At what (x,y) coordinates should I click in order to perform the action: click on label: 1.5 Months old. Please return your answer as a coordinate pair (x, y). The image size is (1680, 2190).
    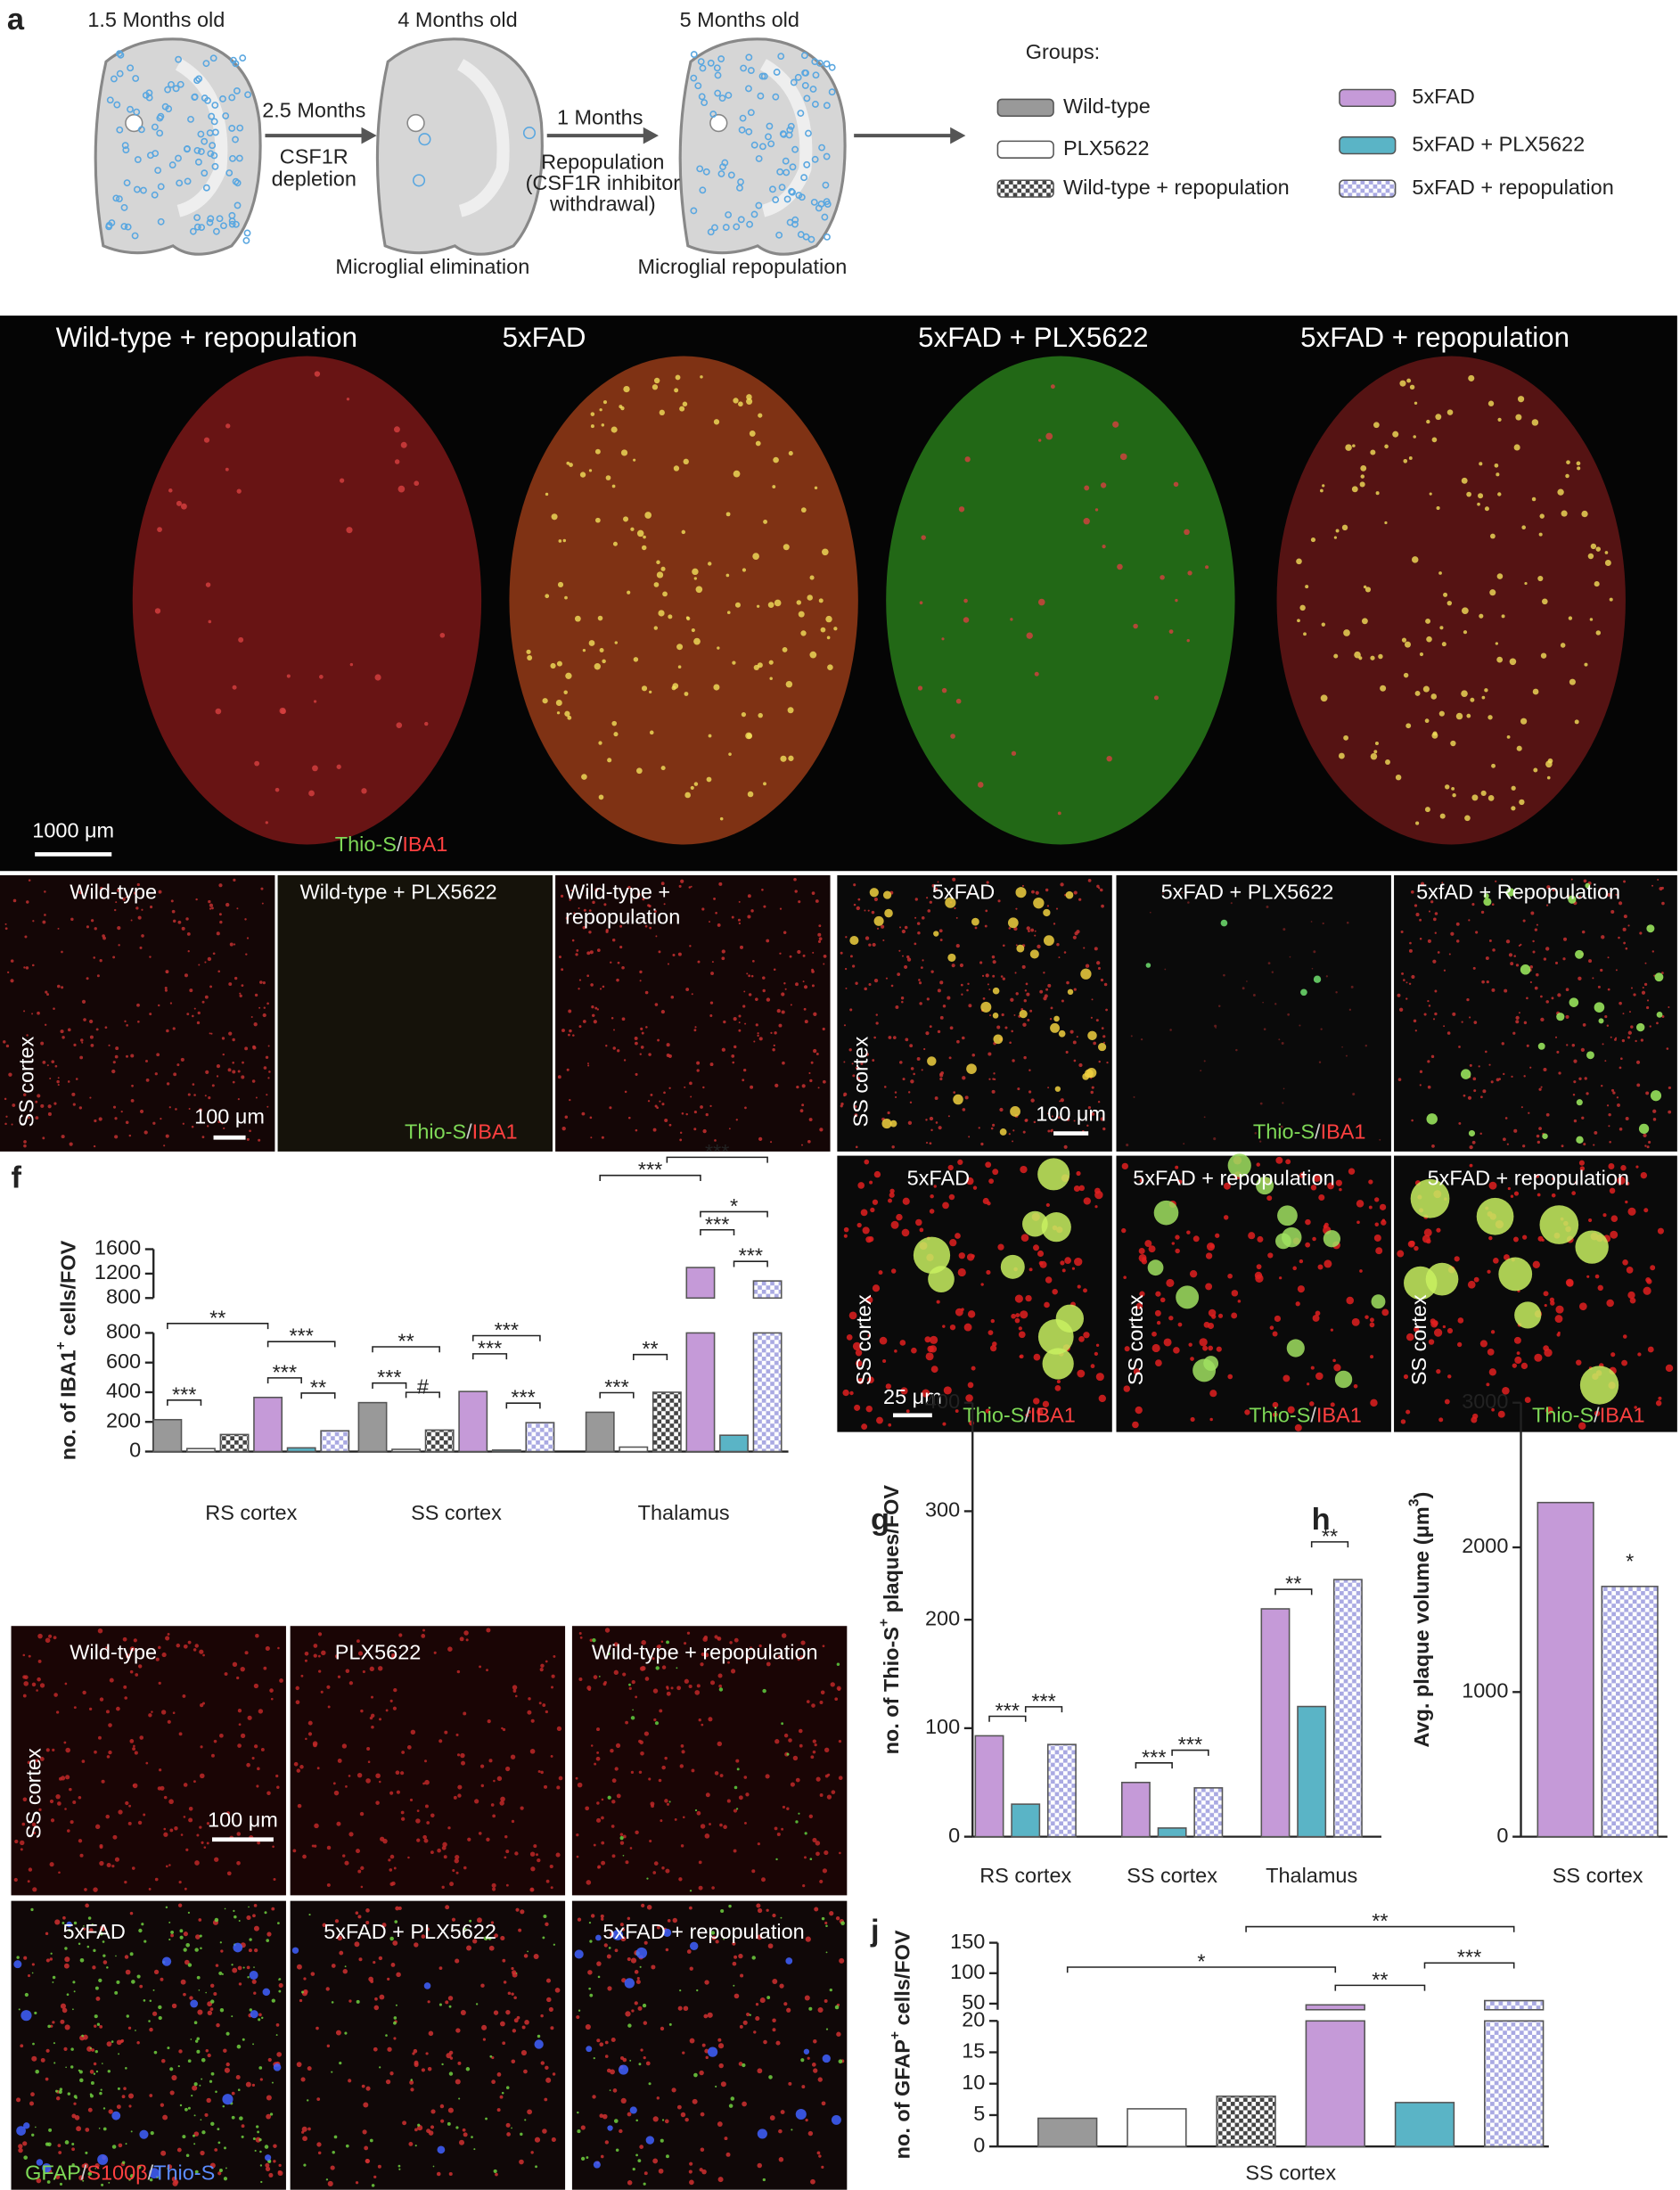
    Looking at the image, I should click on (156, 19).